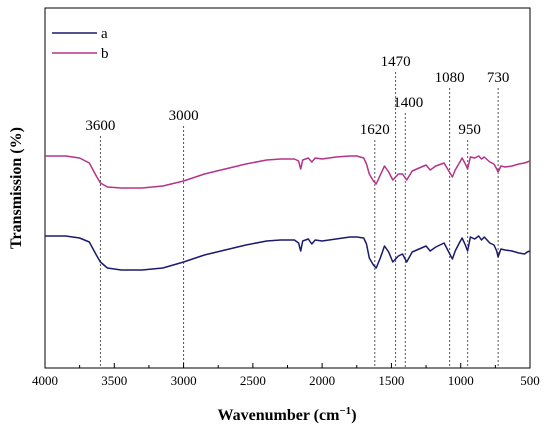 The image size is (550, 433). What do you see at coordinates (408, 103) in the screenshot?
I see `annotation-label-1400: 1400` at bounding box center [408, 103].